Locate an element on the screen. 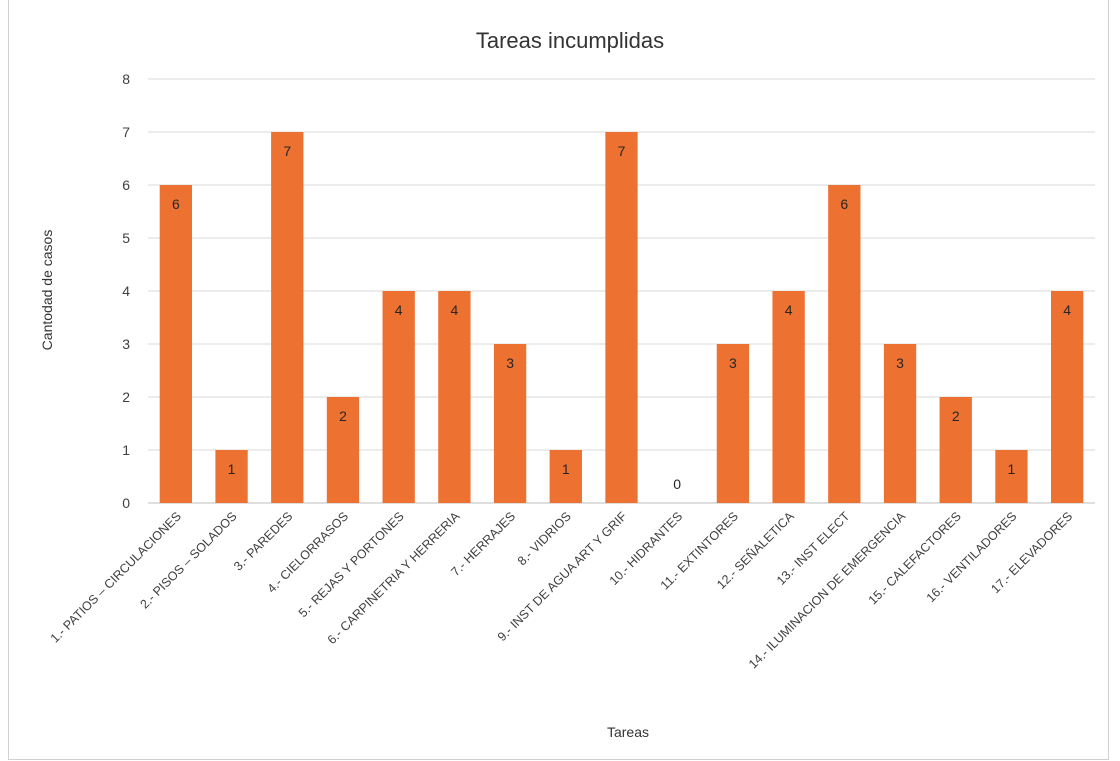  x-axis-label: Tareas is located at coordinates (628, 732).